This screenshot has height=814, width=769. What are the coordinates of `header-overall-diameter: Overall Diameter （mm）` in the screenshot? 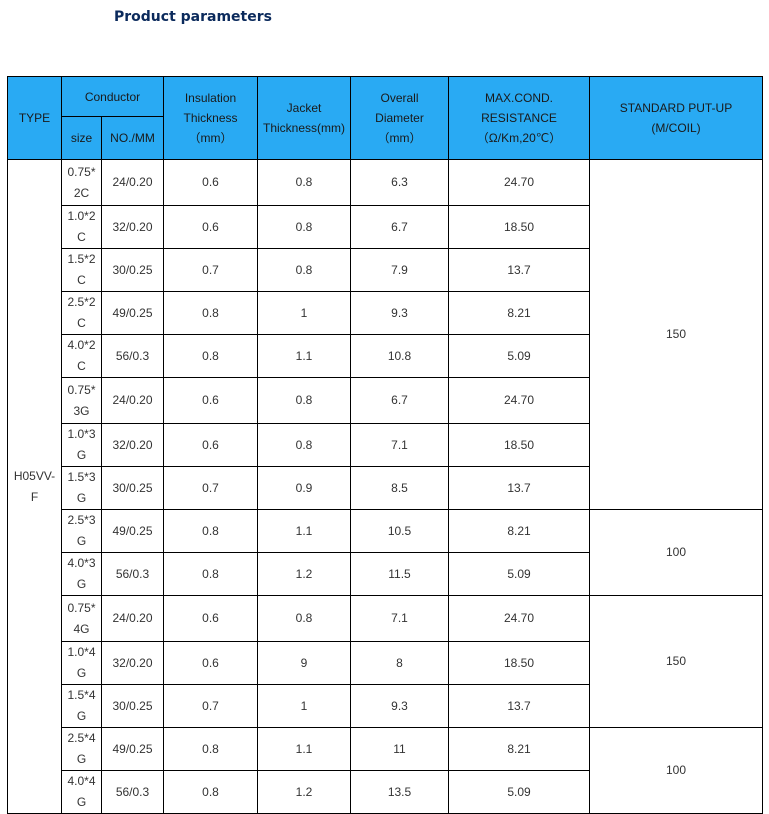 It's located at (399, 118).